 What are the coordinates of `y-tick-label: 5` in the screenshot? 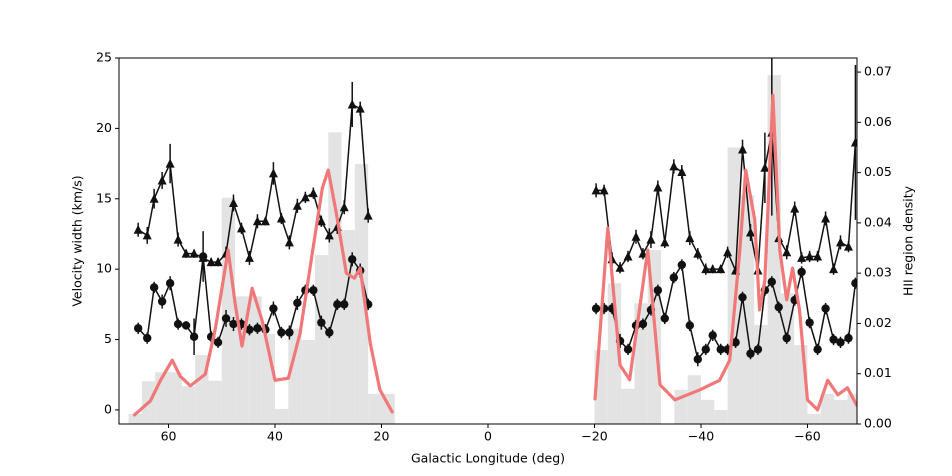 It's located at (108, 338).